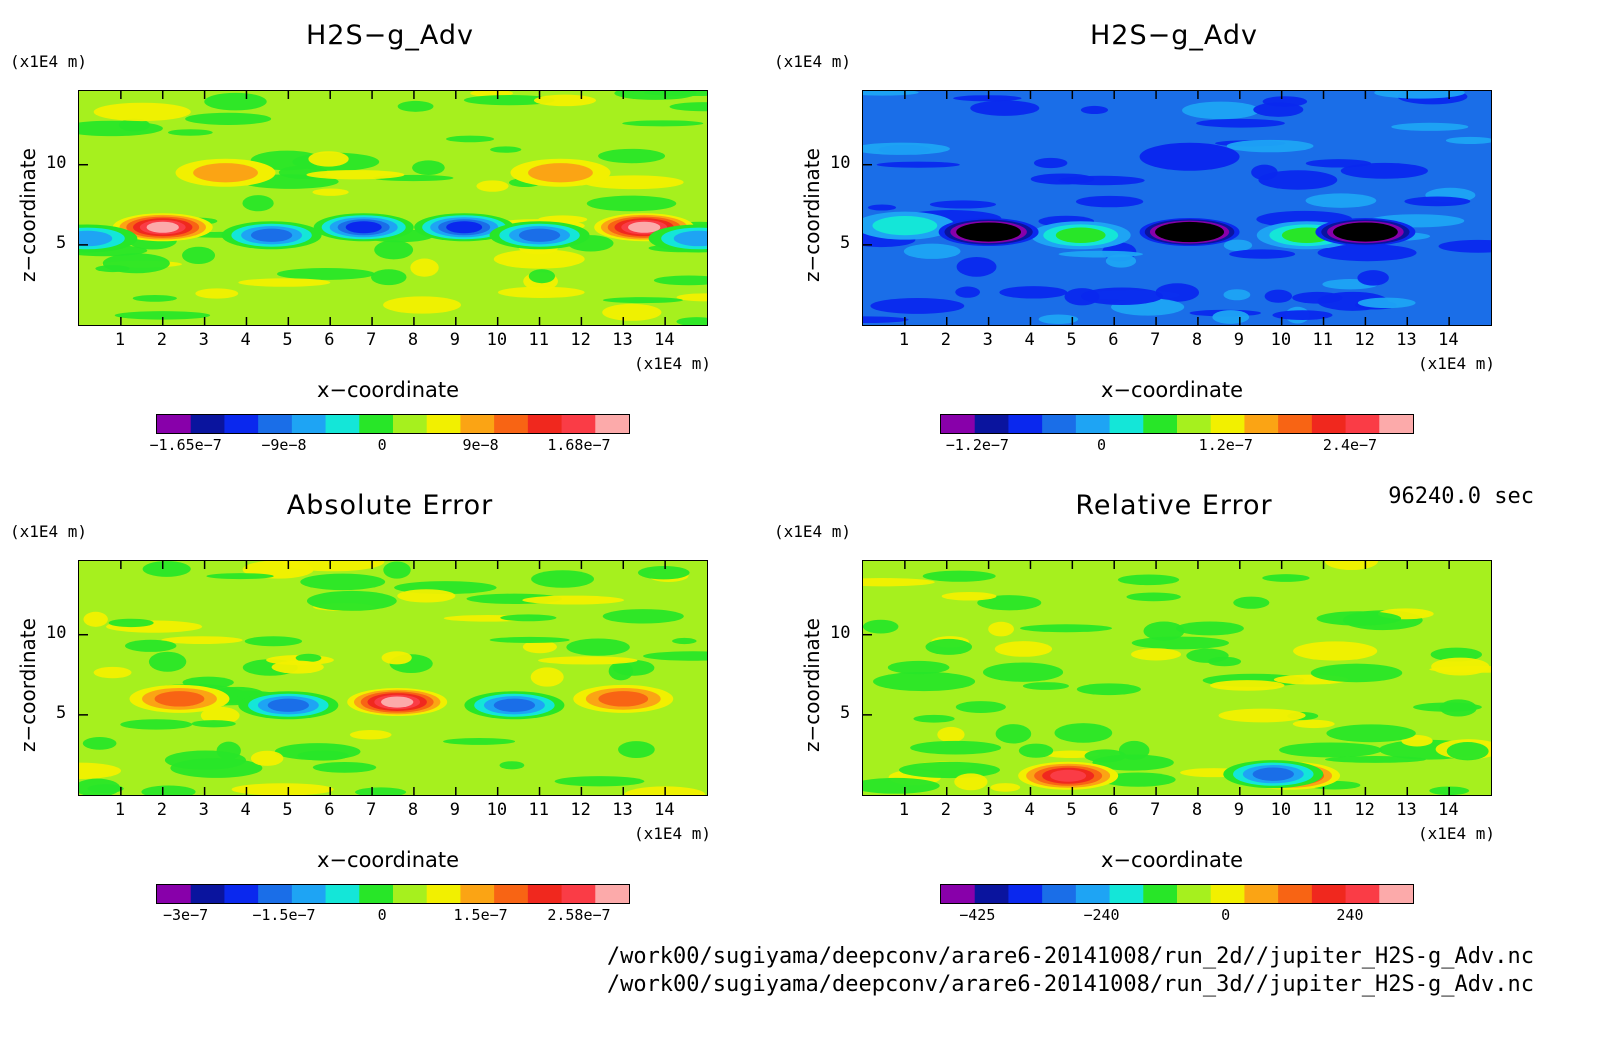 The width and height of the screenshot is (1604, 1054). What do you see at coordinates (185, 445) in the screenshot?
I see `colorbar-tick-label: −1.65e−7` at bounding box center [185, 445].